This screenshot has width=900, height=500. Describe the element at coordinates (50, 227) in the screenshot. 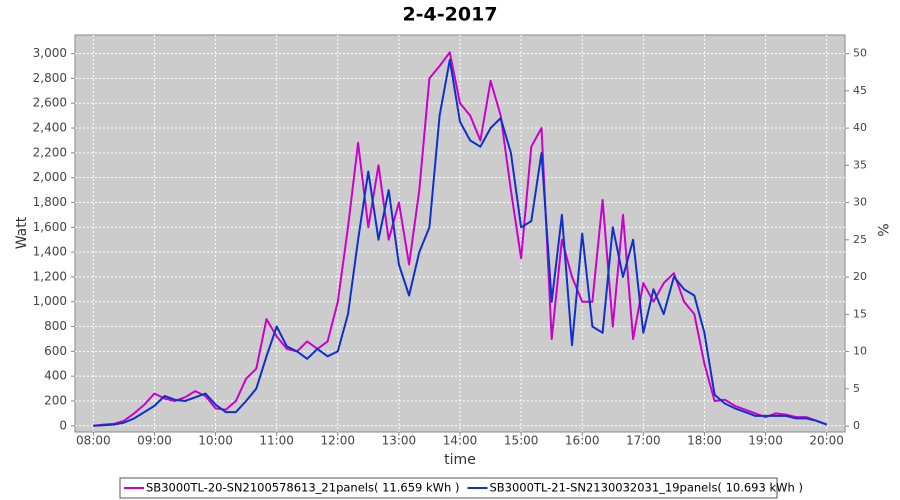

I see `y-tick-label: 1,600` at that location.